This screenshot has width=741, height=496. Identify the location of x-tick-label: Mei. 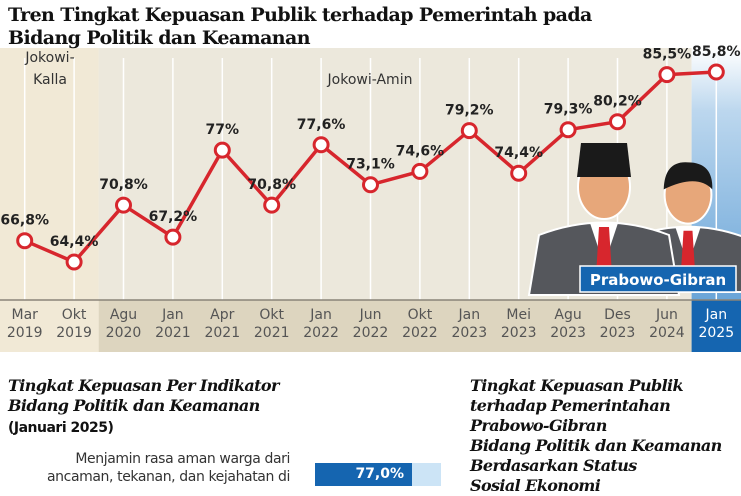
(518, 315).